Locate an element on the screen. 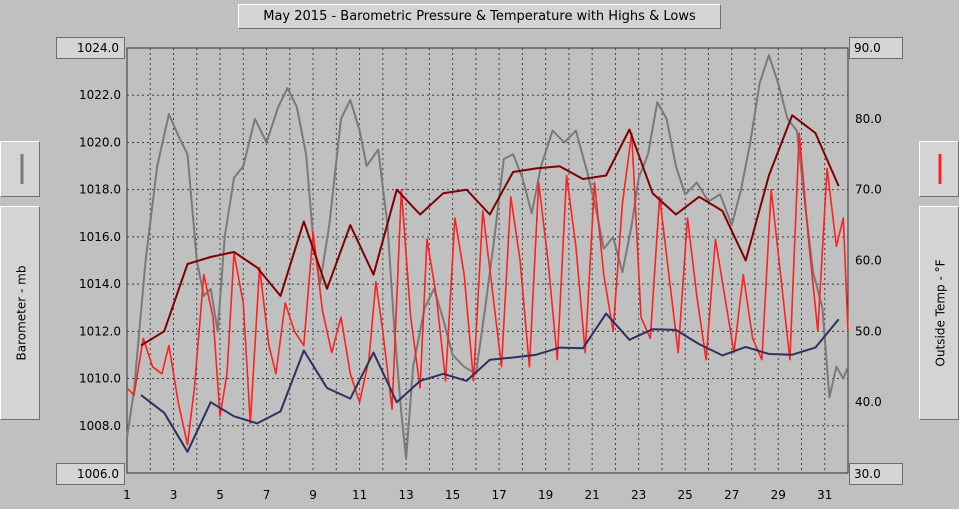  red-line-icon is located at coordinates (940, 169).